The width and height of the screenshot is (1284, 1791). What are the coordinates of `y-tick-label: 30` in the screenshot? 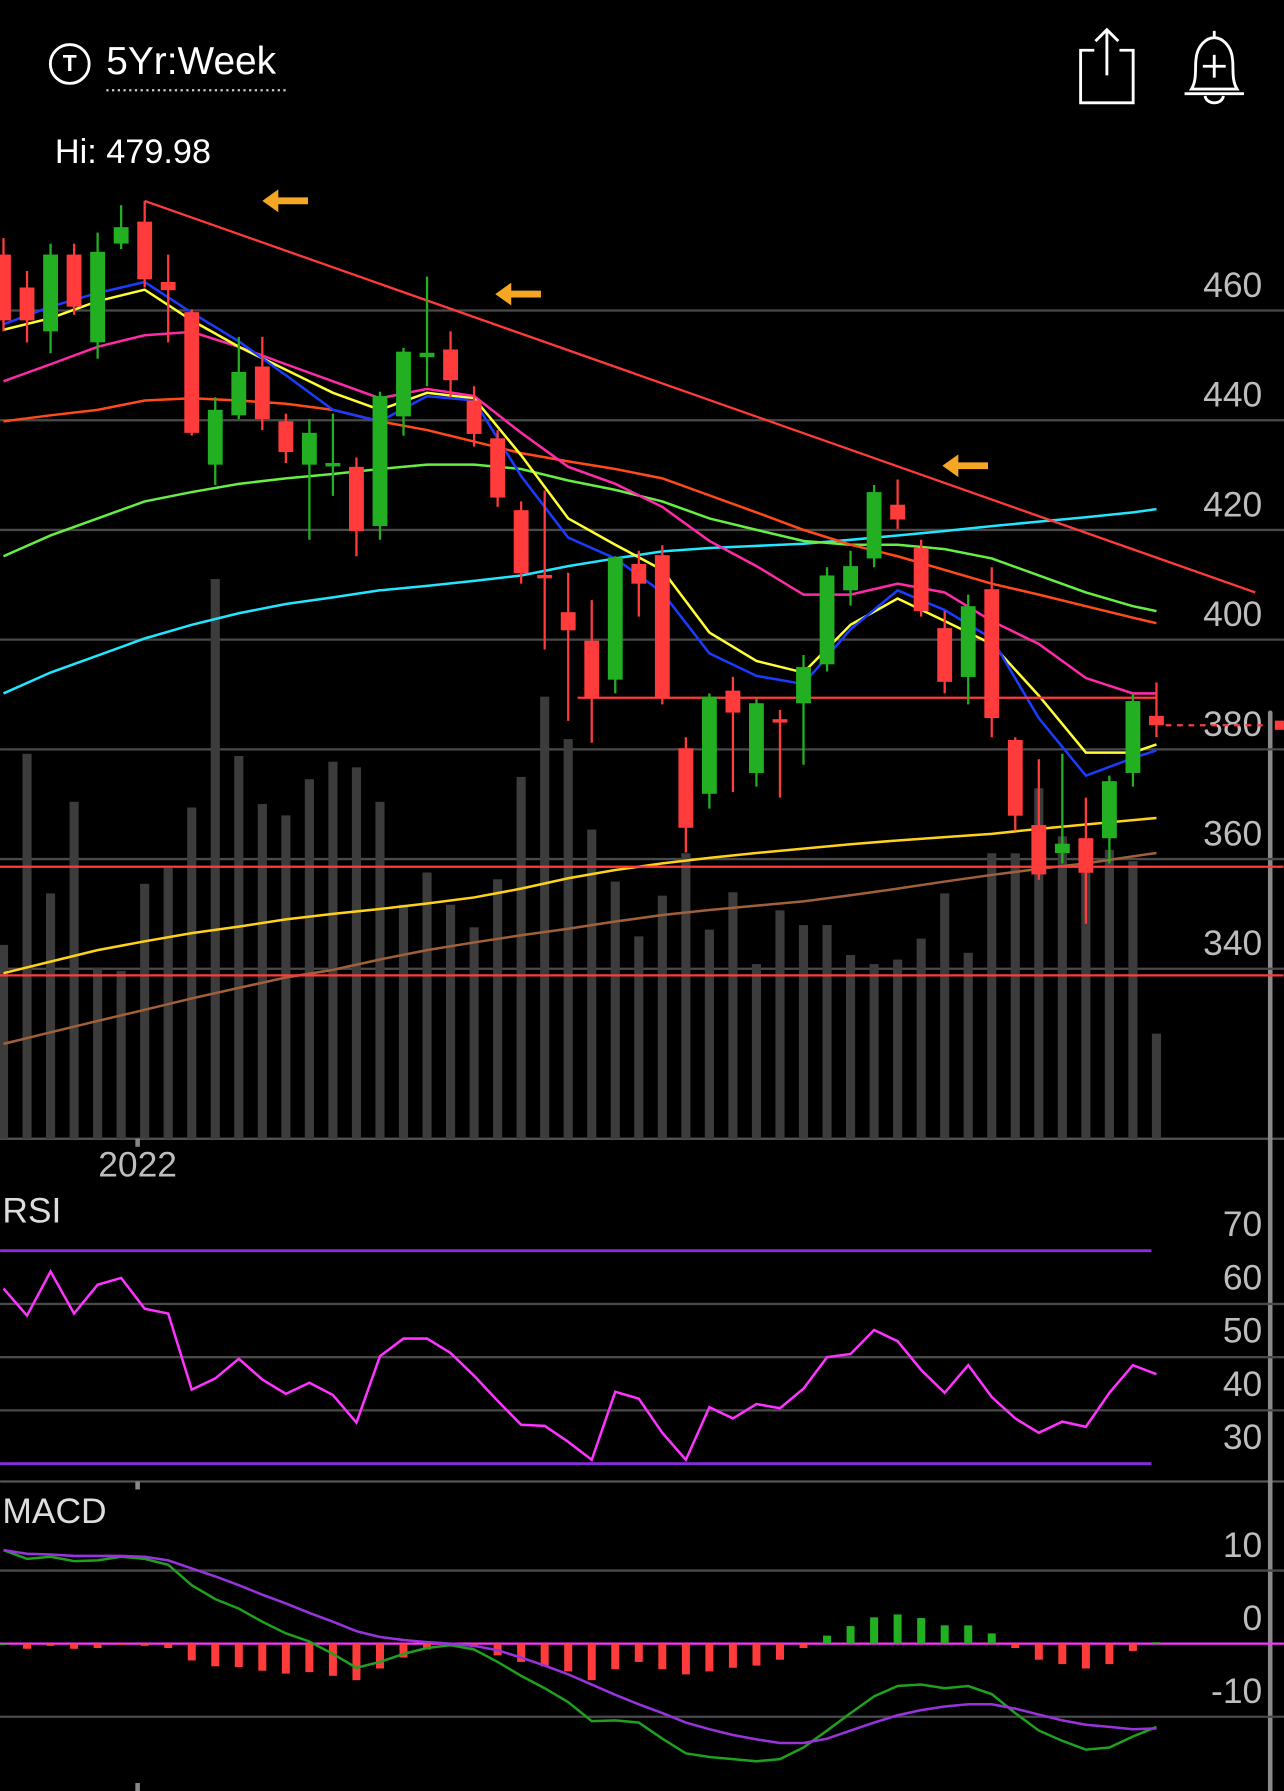 It's located at (1242, 1437).